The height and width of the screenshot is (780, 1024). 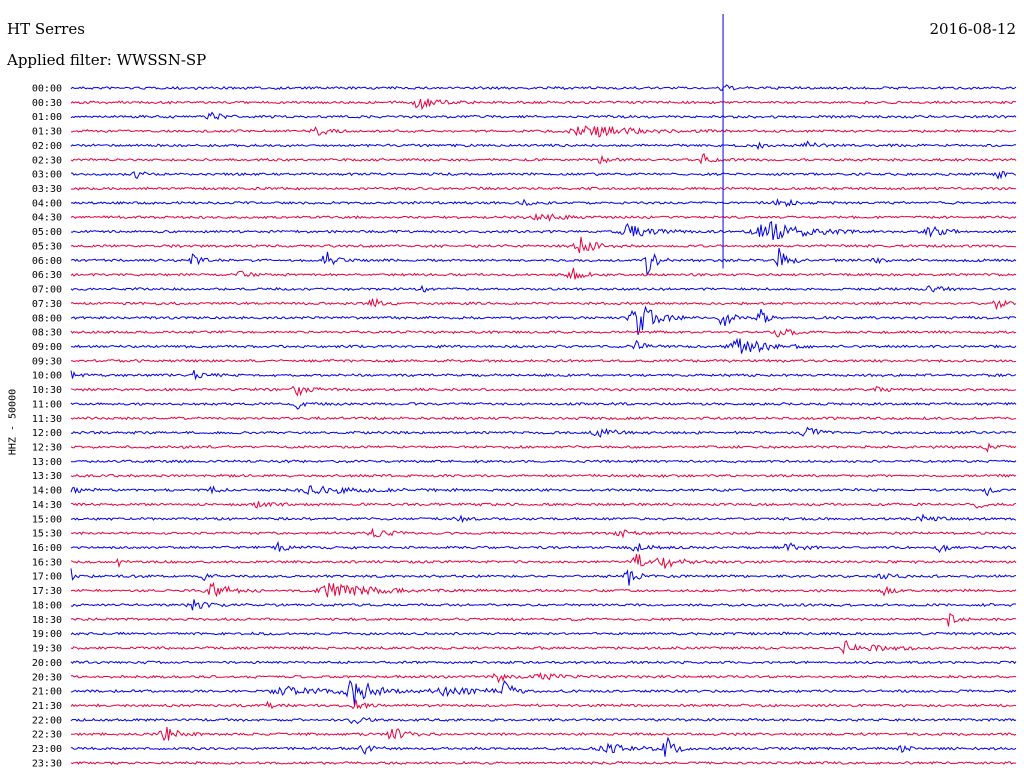 What do you see at coordinates (47, 218) in the screenshot?
I see `row-time-label: 04:30` at bounding box center [47, 218].